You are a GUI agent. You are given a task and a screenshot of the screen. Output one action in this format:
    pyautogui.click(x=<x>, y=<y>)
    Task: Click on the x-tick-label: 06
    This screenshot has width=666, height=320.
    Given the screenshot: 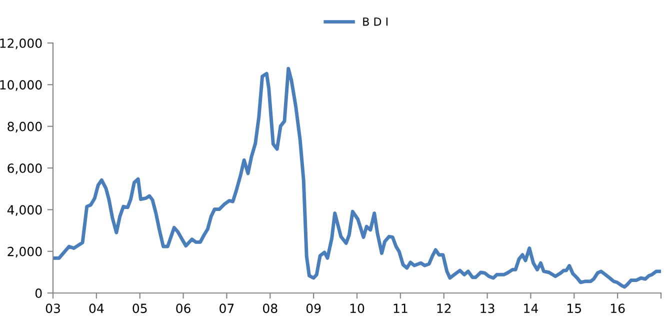 What is the action you would take?
    pyautogui.click(x=183, y=309)
    